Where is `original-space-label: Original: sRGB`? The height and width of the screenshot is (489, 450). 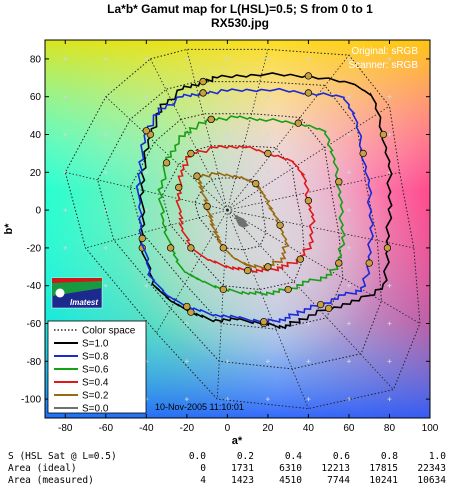
original-space-label: Original: sRGB is located at coordinates (384, 51).